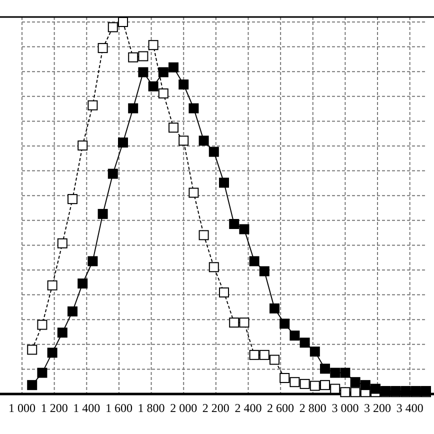 The height and width of the screenshot is (434, 434). What do you see at coordinates (151, 408) in the screenshot?
I see `x-tick-label: 1 800` at bounding box center [151, 408].